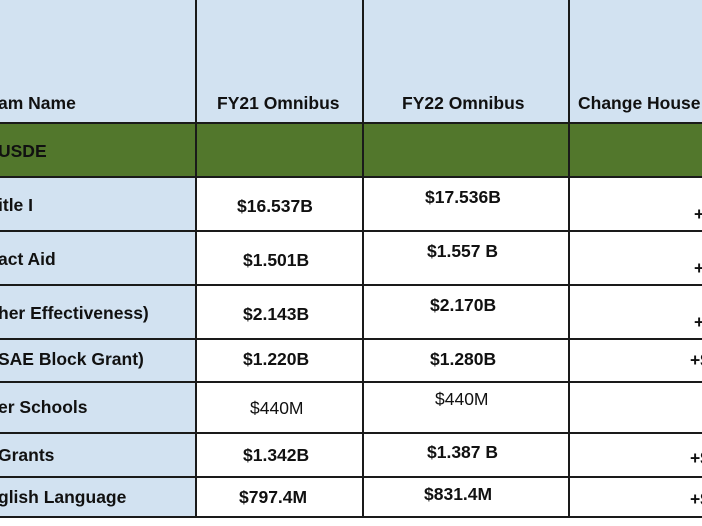 The width and height of the screenshot is (702, 526). What do you see at coordinates (98, 456) in the screenshot?
I see `row-6-name: Grants` at bounding box center [98, 456].